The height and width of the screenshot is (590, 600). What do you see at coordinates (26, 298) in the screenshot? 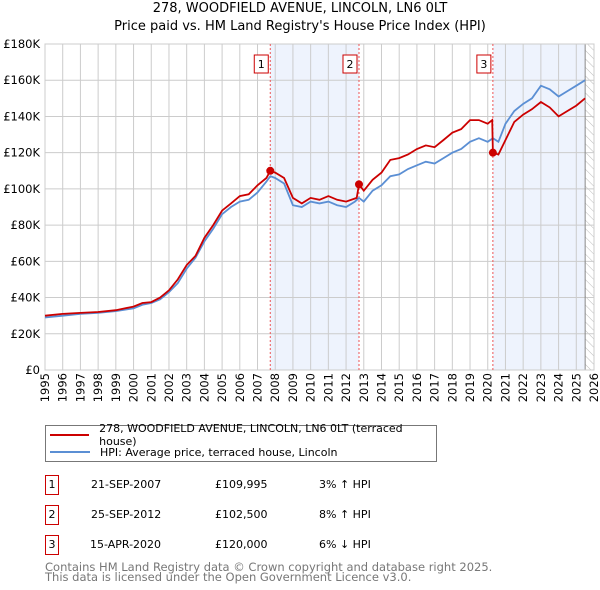
I see `y-tick-label: £40K` at bounding box center [26, 298].